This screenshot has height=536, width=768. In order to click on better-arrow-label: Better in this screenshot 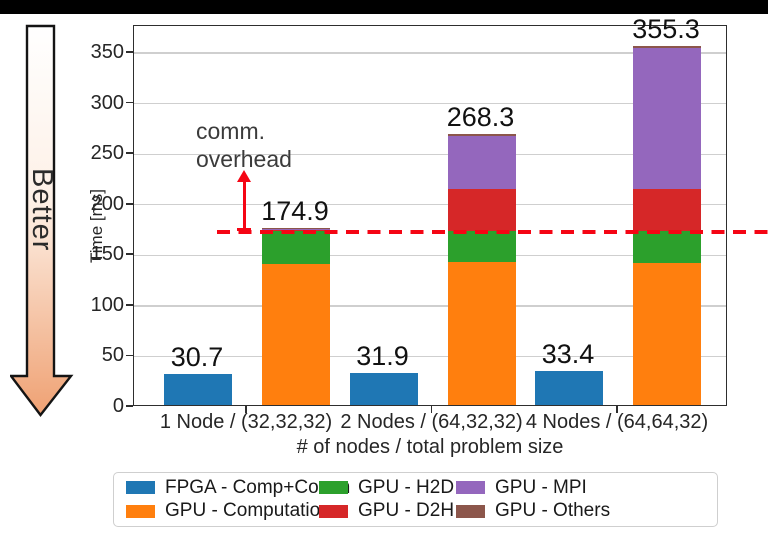, I will do `click(42, 210)`.